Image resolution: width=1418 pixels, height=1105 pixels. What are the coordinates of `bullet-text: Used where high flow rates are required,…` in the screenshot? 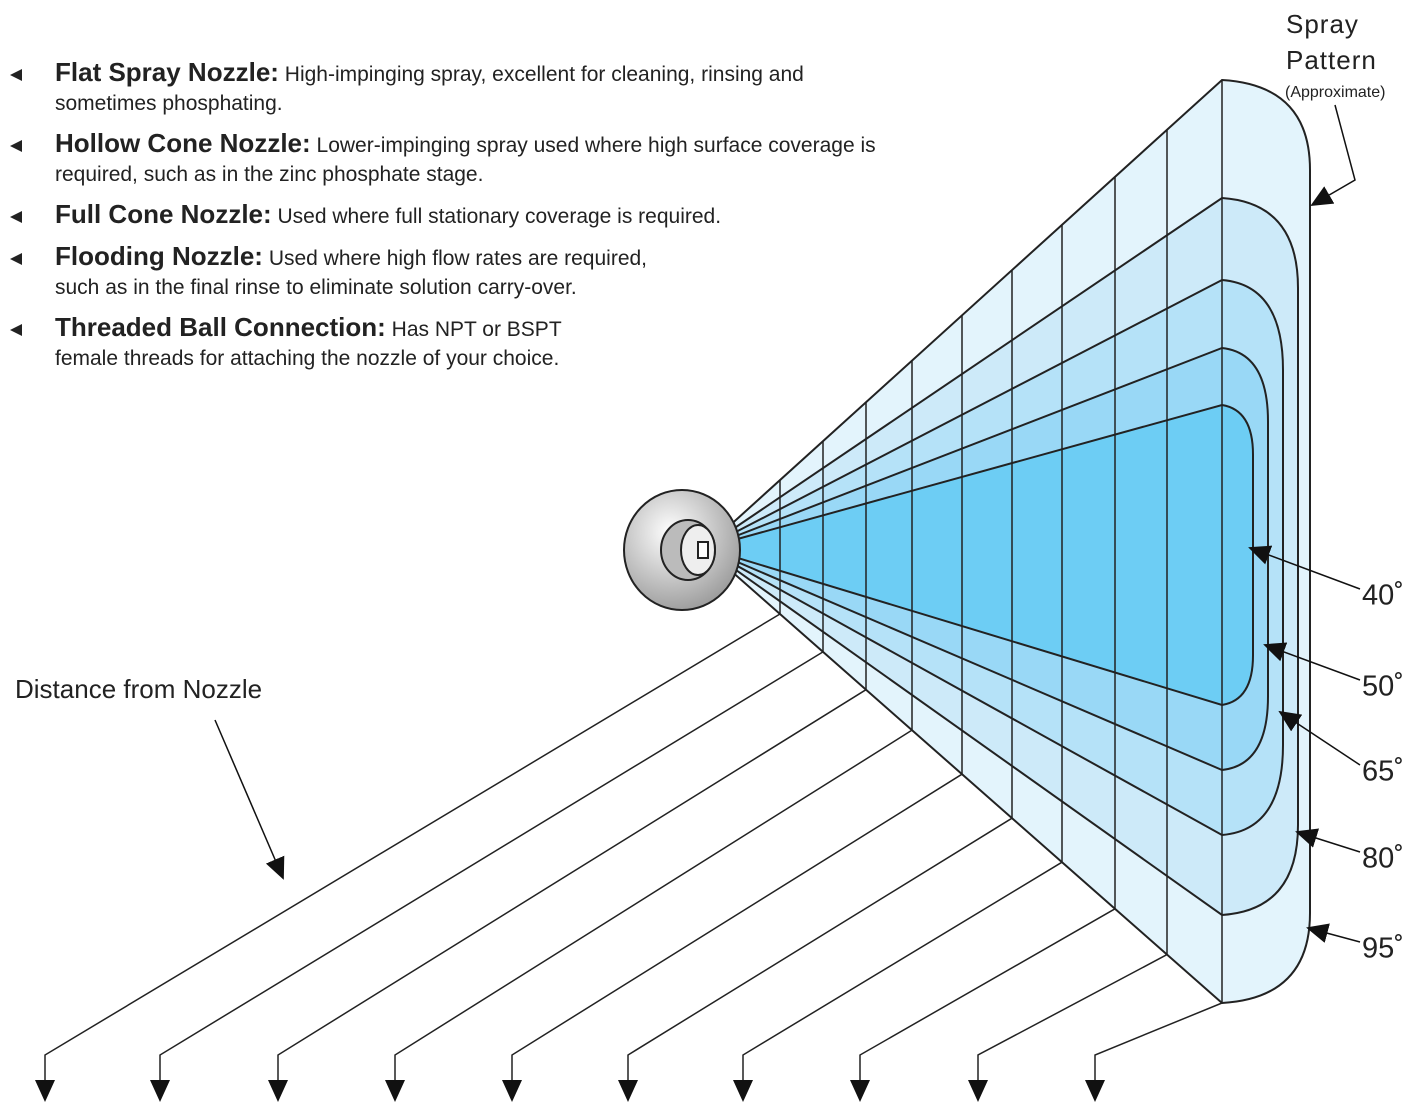 It's located at (351, 273).